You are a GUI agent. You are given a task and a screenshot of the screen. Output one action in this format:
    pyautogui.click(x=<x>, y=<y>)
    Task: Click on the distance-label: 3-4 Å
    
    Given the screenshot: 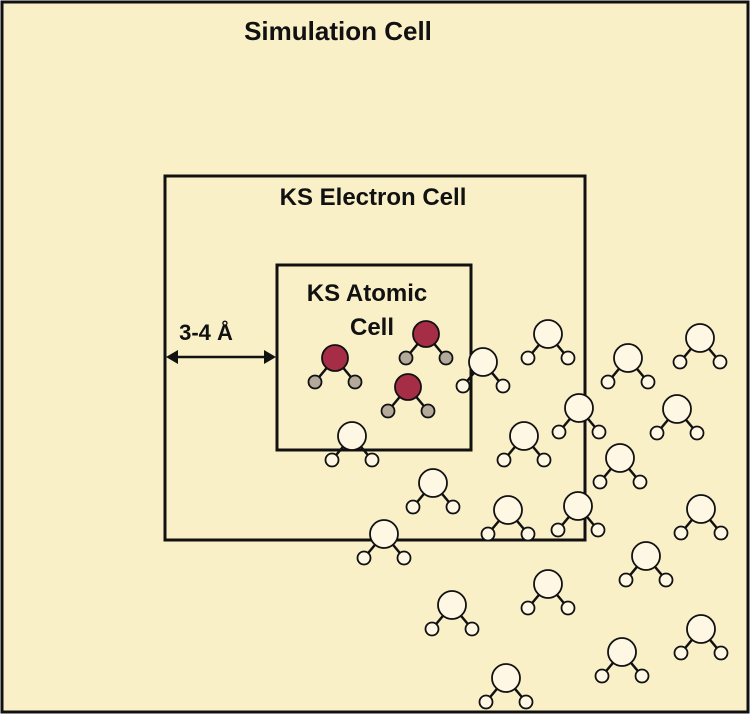 What is the action you would take?
    pyautogui.click(x=206, y=332)
    